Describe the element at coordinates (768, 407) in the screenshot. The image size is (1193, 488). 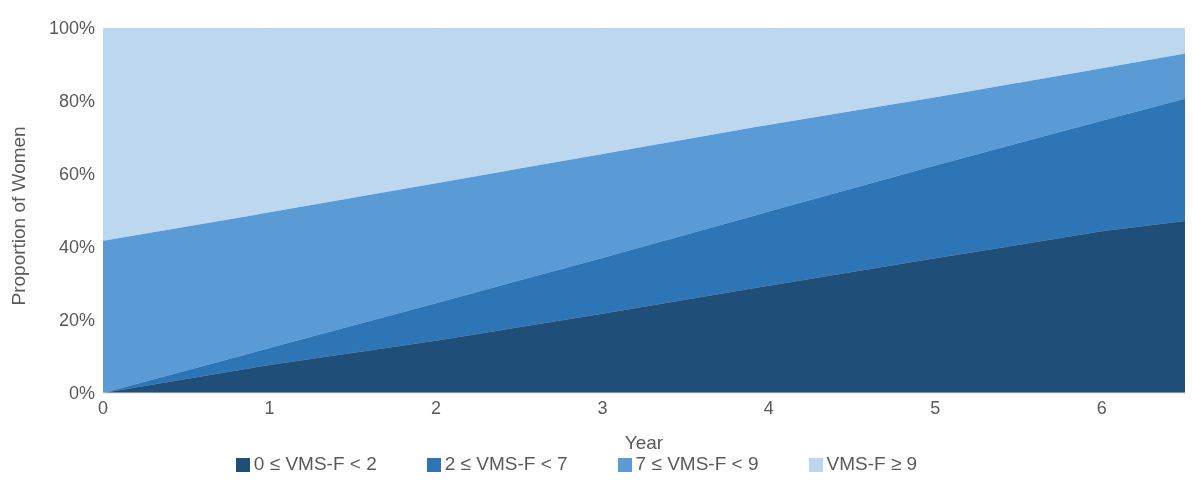
I see `x-tick-label: 4` at that location.